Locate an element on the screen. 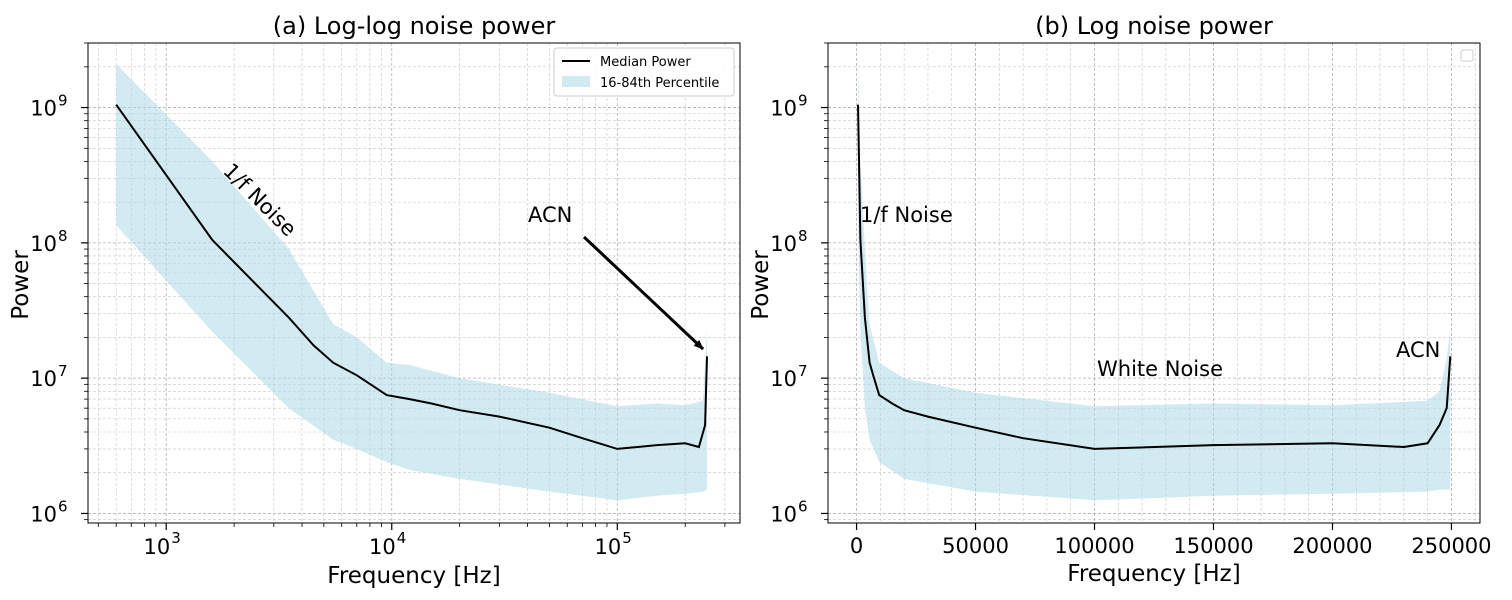  legend-percentile-swatch is located at coordinates (576, 81).